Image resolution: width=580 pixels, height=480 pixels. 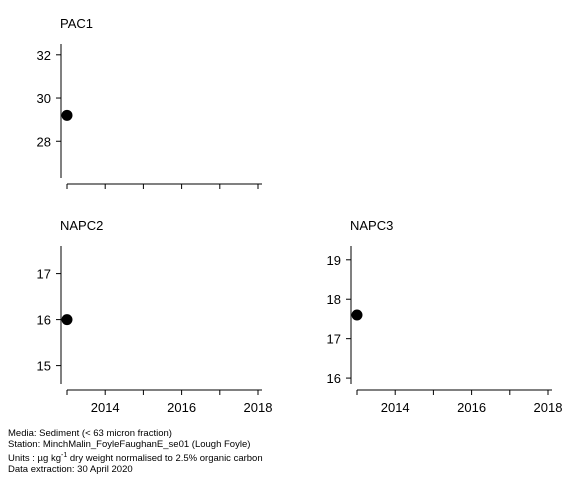 What do you see at coordinates (371, 225) in the screenshot?
I see `panel-title-napc3: NAPC3` at bounding box center [371, 225].